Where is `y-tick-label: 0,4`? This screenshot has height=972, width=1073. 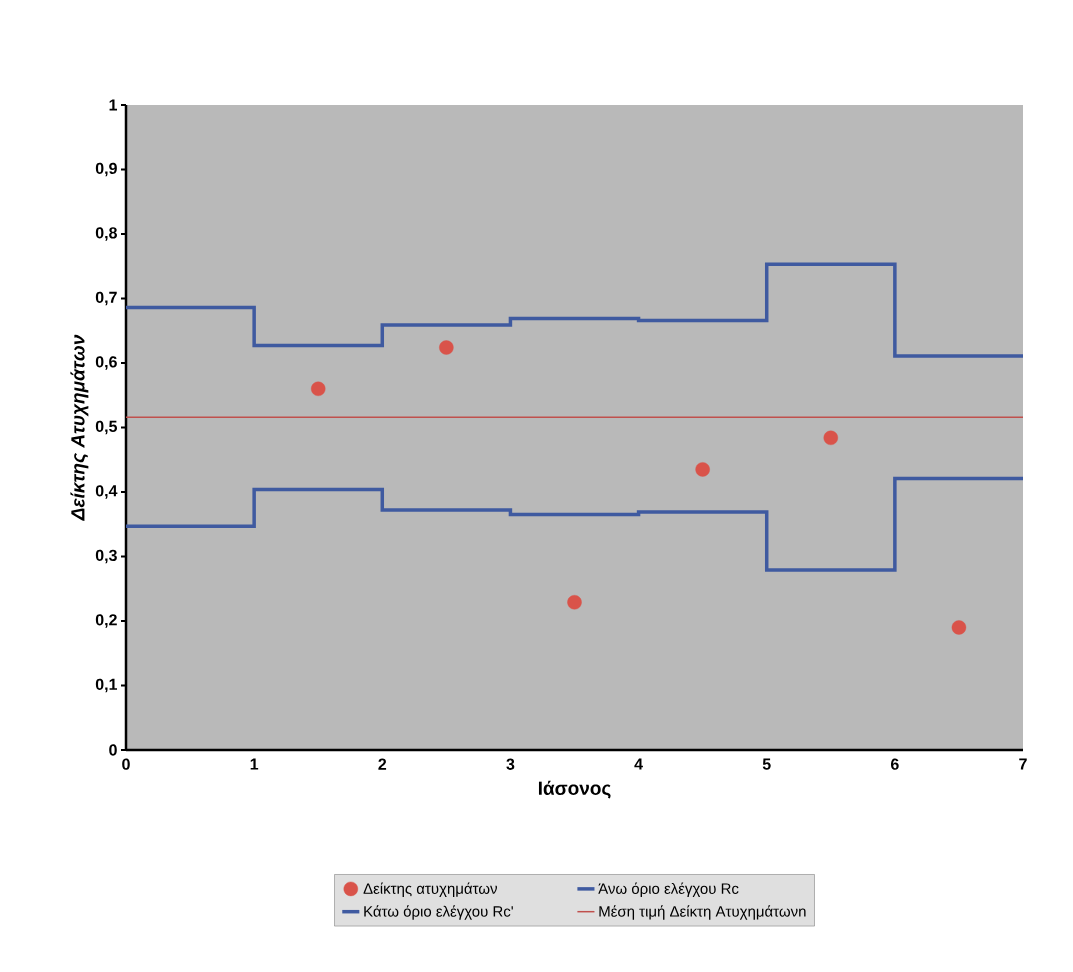 y-tick-label: 0,4 is located at coordinates (106, 492).